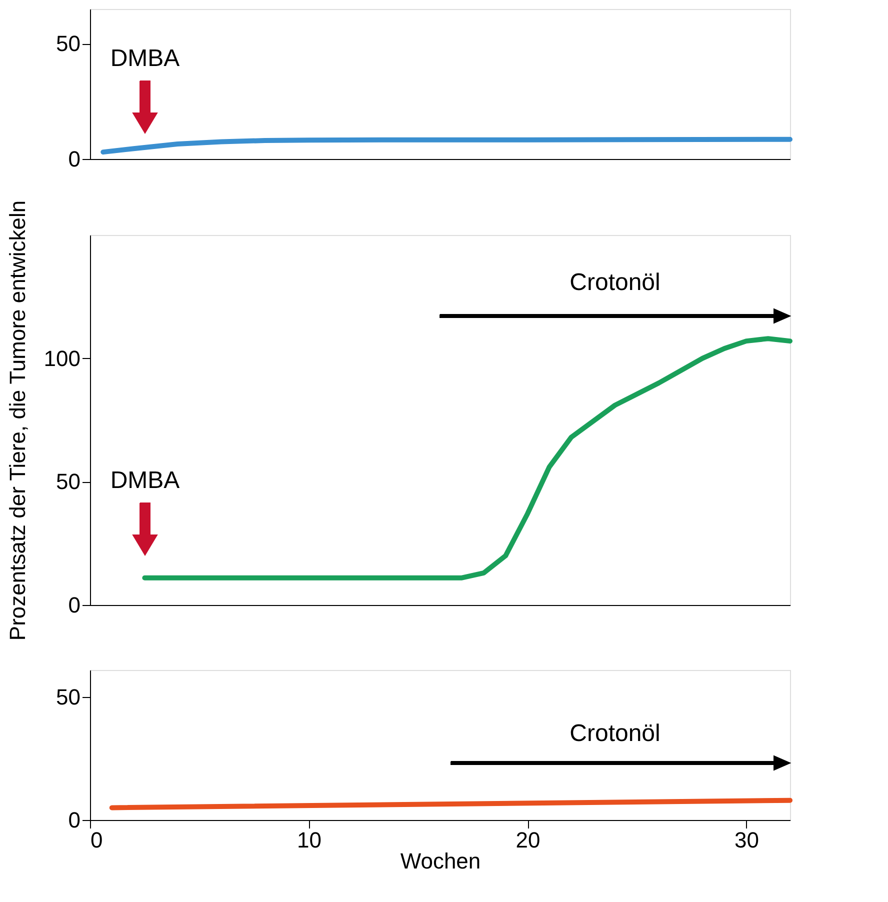 This screenshot has width=888, height=902. Describe the element at coordinates (62, 358) in the screenshot. I see `y-tick-label: 100` at that location.